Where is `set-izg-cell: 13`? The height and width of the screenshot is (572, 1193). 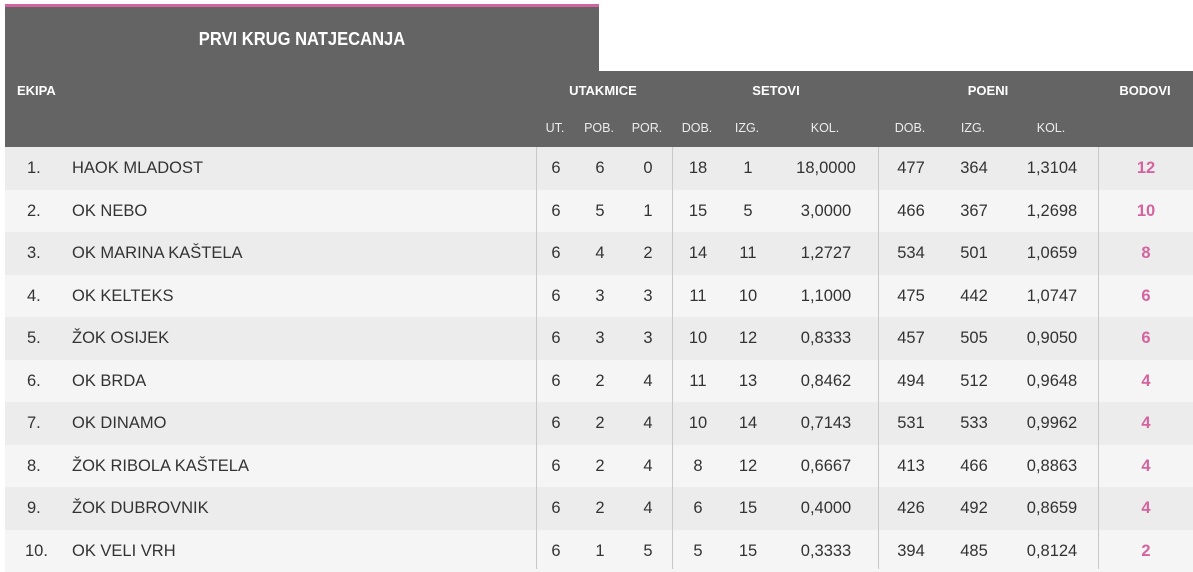 set-izg-cell: 13 is located at coordinates (748, 381).